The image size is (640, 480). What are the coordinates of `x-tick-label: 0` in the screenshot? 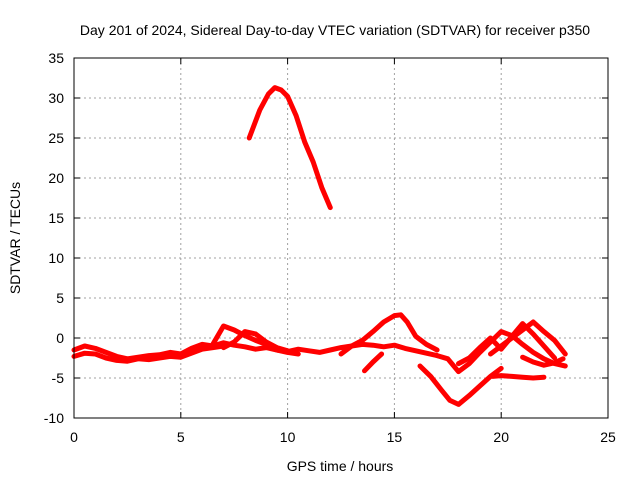 It's located at (74, 437).